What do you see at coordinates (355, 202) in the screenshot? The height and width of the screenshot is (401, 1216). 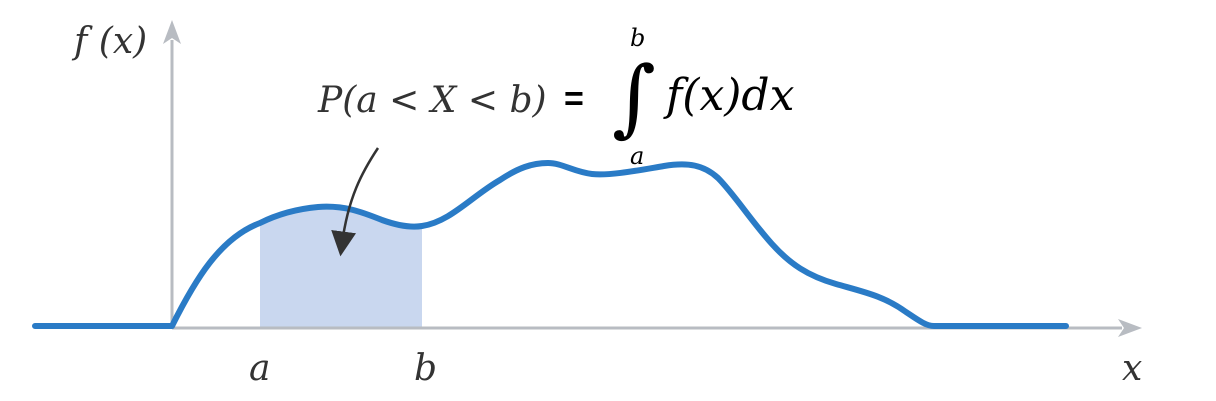 I see `pointer-arrow` at bounding box center [355, 202].